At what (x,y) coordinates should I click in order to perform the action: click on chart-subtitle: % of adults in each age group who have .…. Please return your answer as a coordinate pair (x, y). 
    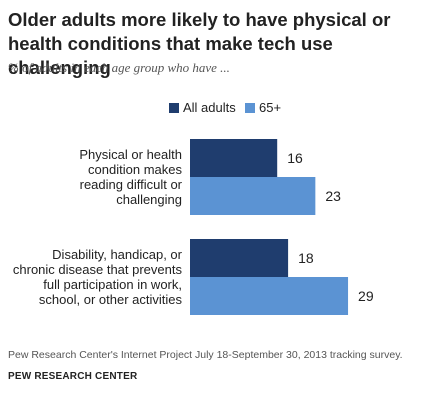
    Looking at the image, I should click on (119, 67).